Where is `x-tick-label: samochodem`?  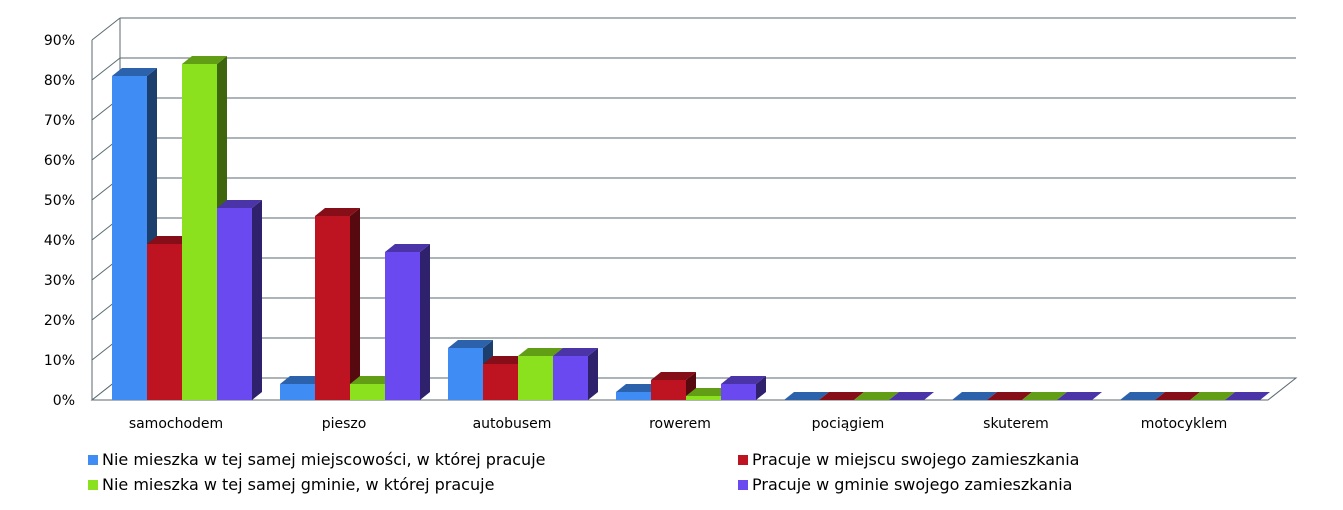
x-tick-label: samochodem is located at coordinates (176, 424).